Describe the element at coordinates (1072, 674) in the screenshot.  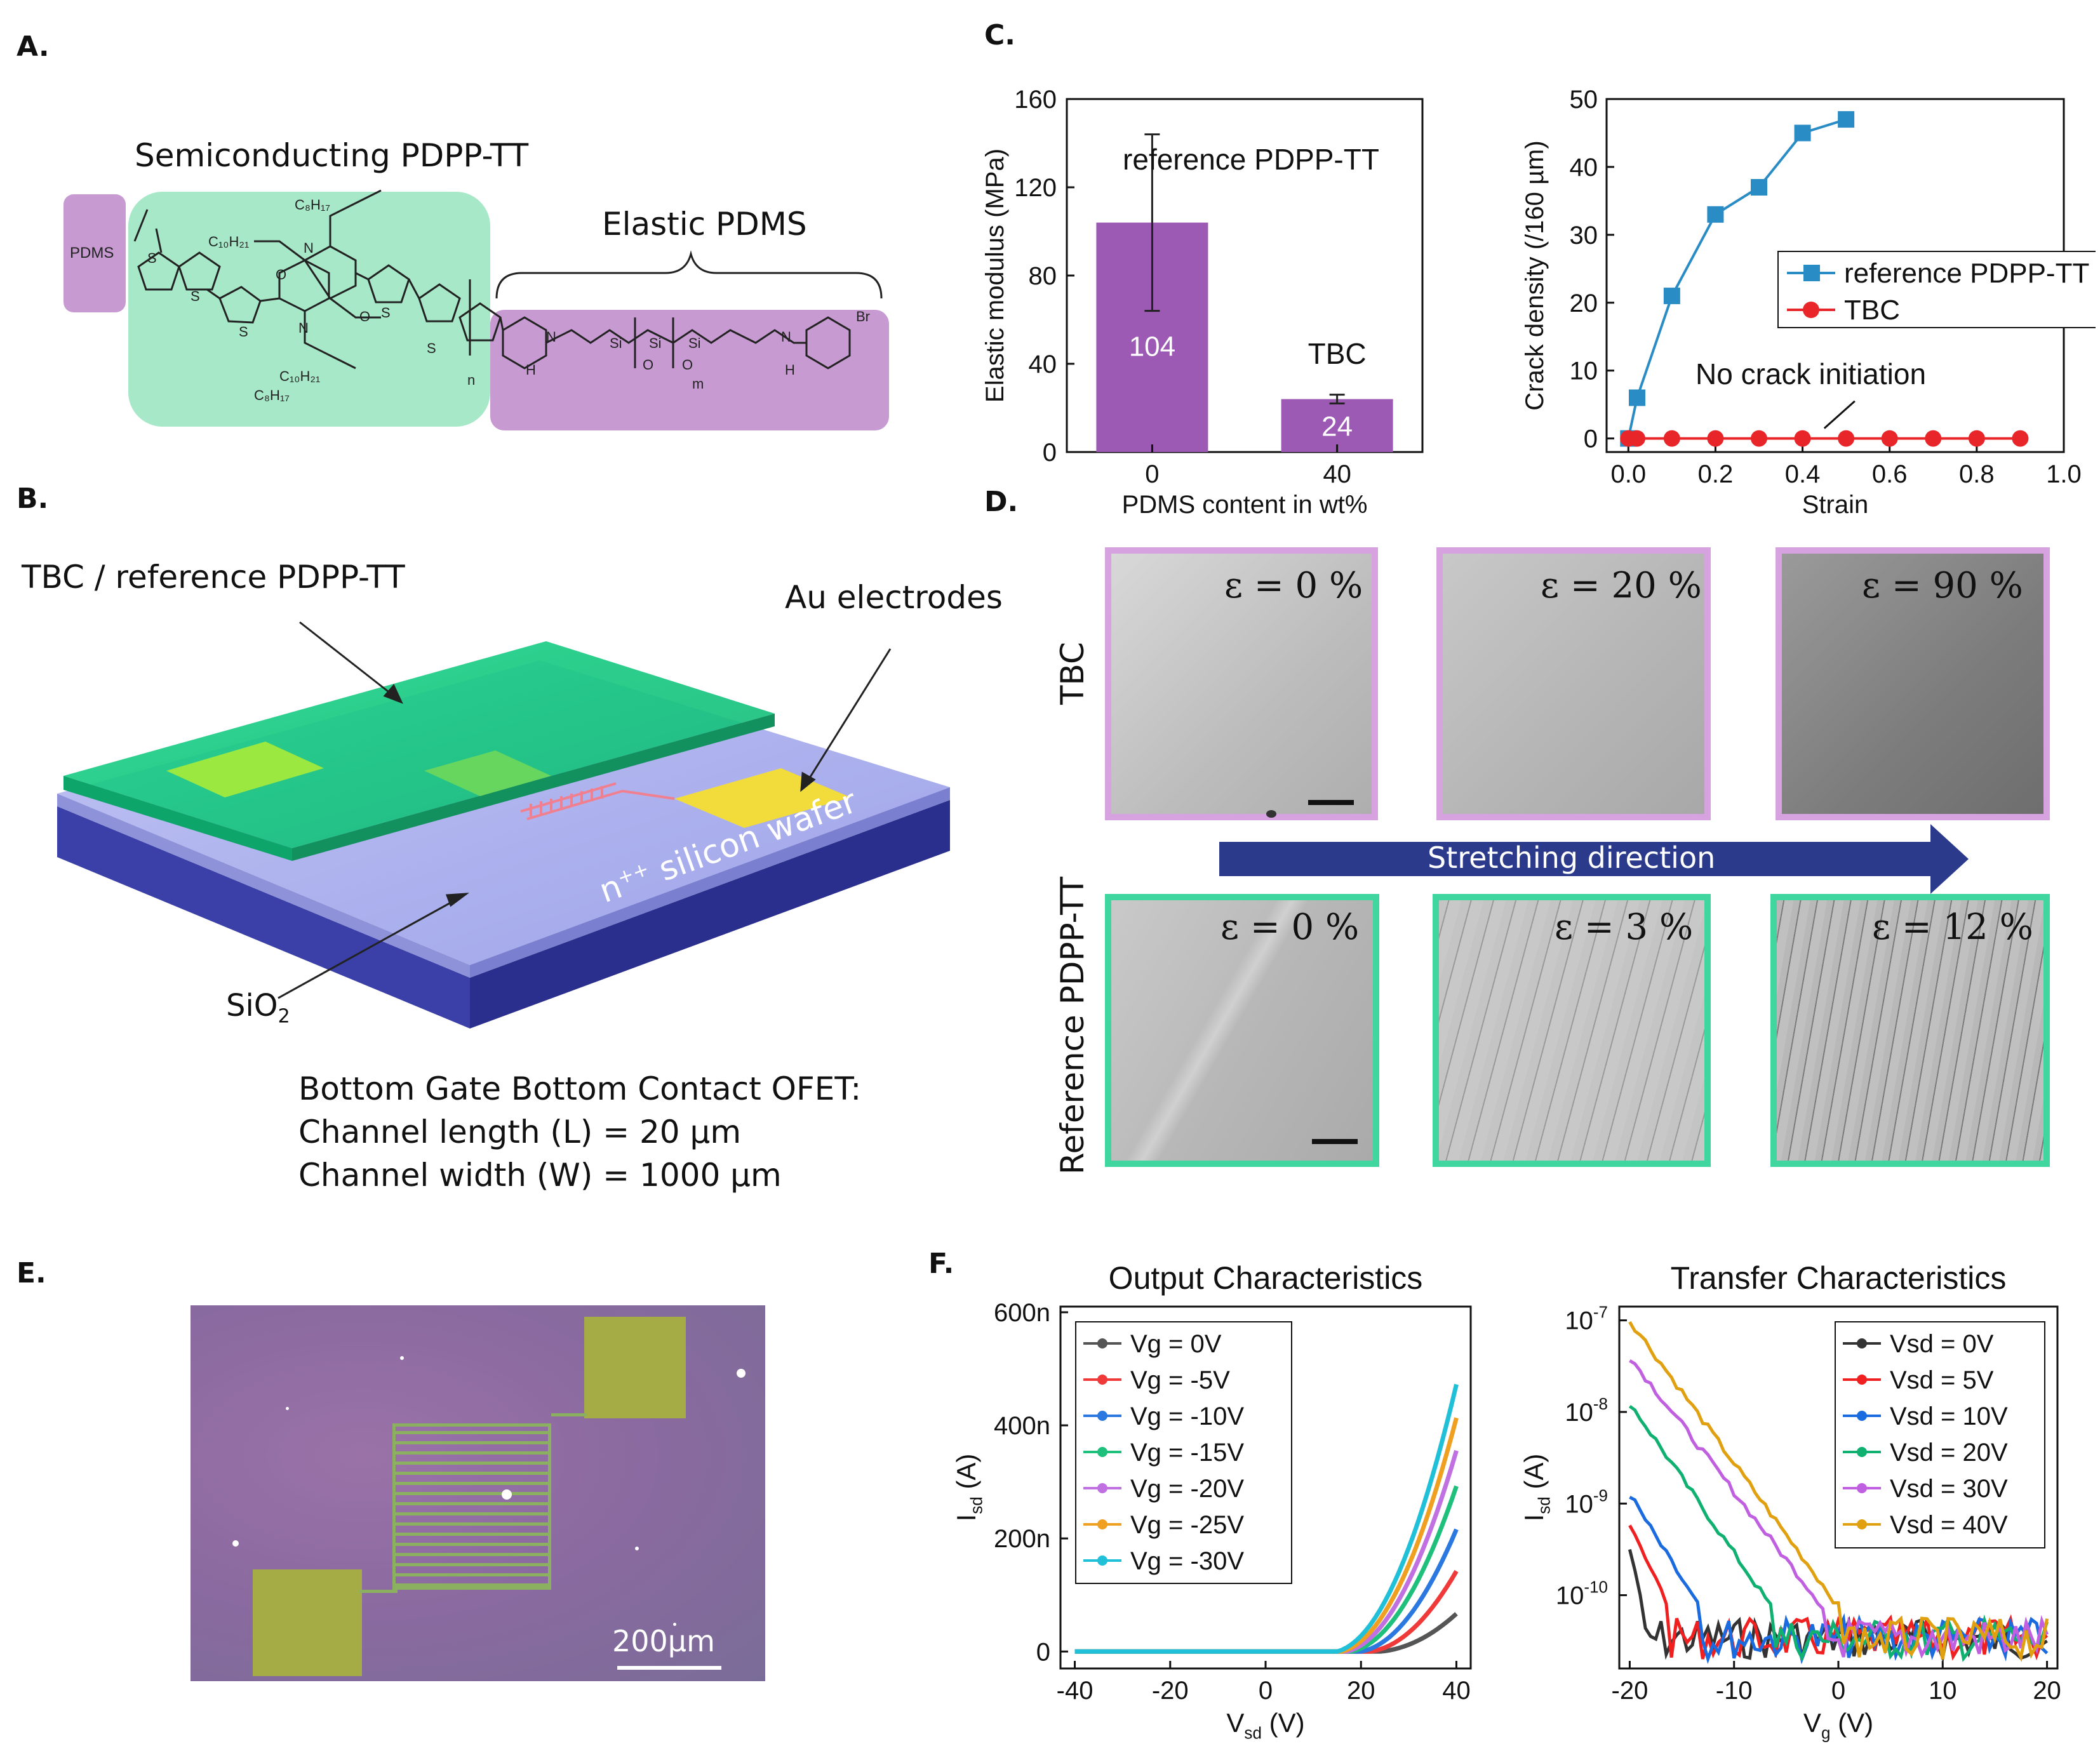
I see `row-label-tbc: TBC` at that location.